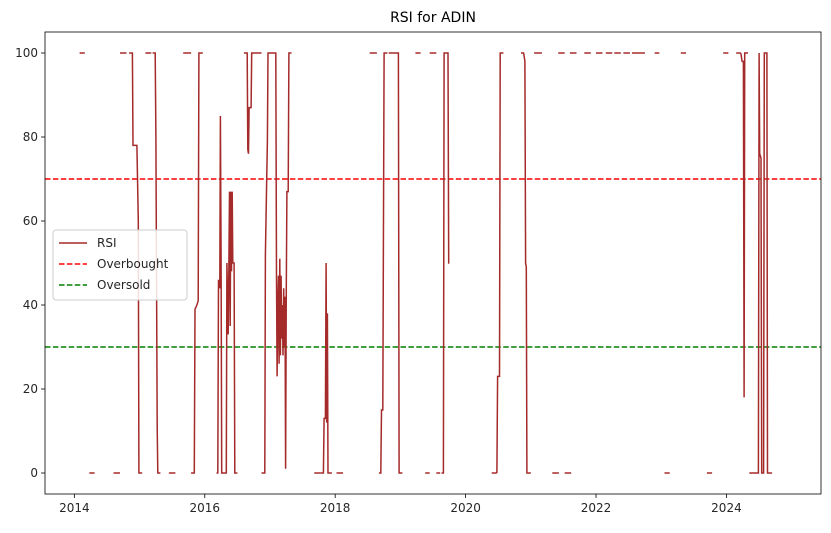 This screenshot has height=533, width=831. What do you see at coordinates (465, 508) in the screenshot?
I see `x-tick-label-2020: 2020` at bounding box center [465, 508].